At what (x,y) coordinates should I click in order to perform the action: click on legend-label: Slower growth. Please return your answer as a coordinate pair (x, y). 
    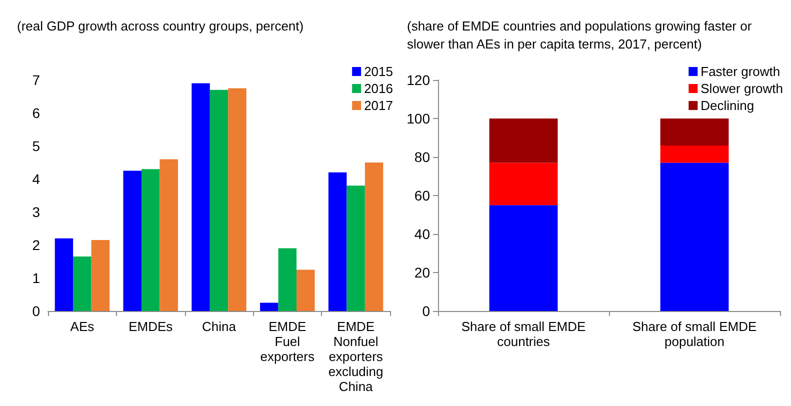
    Looking at the image, I should click on (742, 88).